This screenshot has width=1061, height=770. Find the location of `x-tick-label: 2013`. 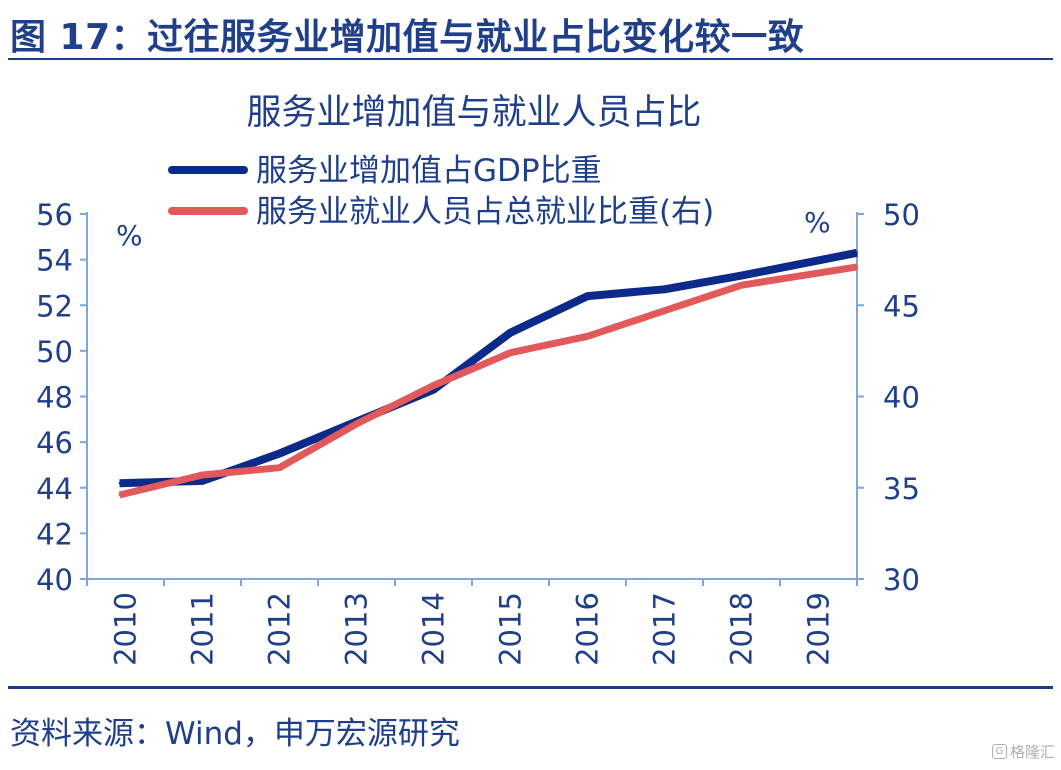

x-tick-label: 2013 is located at coordinates (357, 629).